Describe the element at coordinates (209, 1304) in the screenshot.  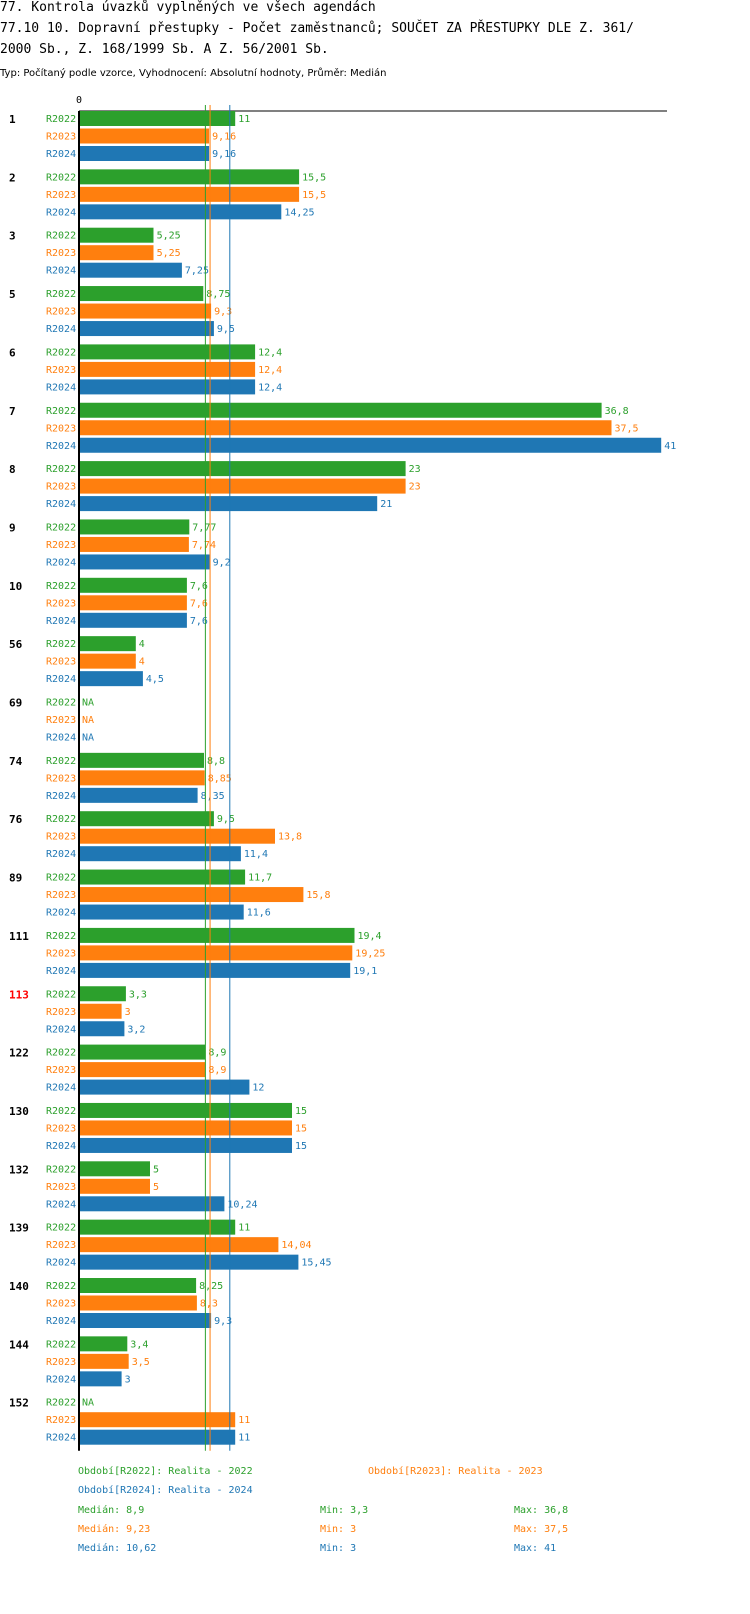
I see `data-label: 8,3` at that location.